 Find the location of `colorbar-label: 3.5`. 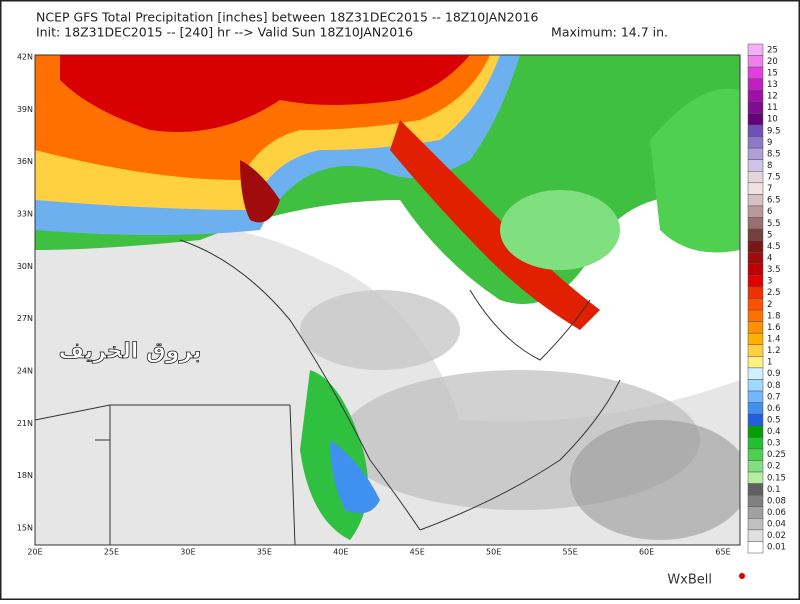

colorbar-label: 3.5 is located at coordinates (774, 270).